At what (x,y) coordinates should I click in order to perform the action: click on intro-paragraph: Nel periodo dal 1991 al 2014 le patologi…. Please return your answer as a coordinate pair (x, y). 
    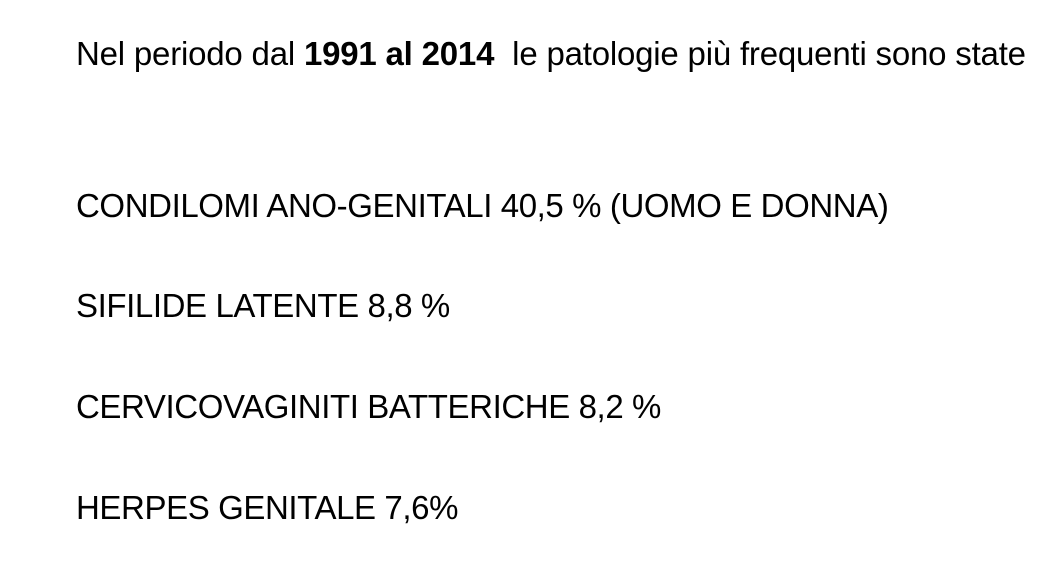
    Looking at the image, I should click on (556, 54).